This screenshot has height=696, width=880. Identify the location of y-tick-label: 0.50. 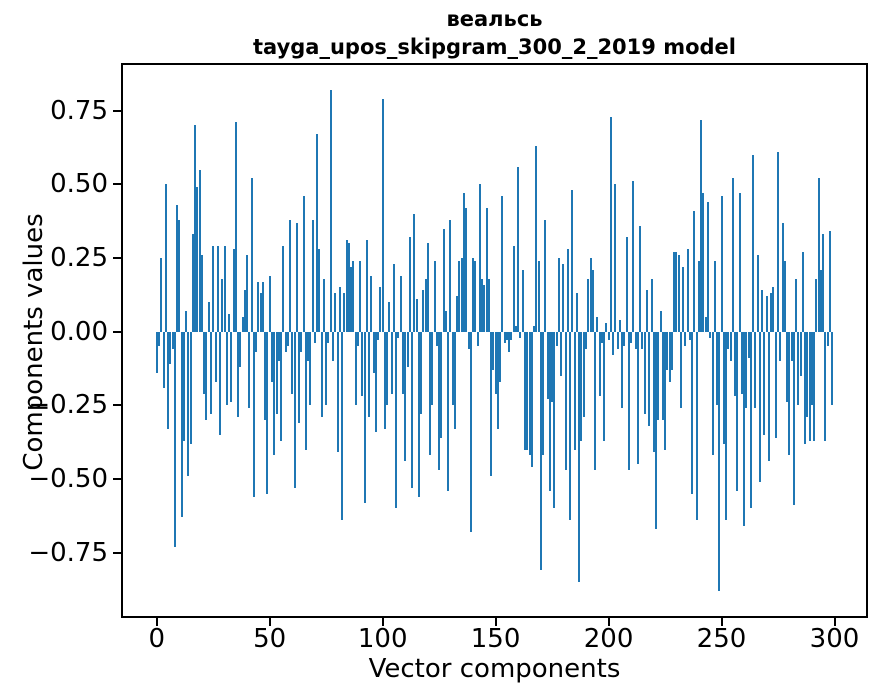
(79, 184).